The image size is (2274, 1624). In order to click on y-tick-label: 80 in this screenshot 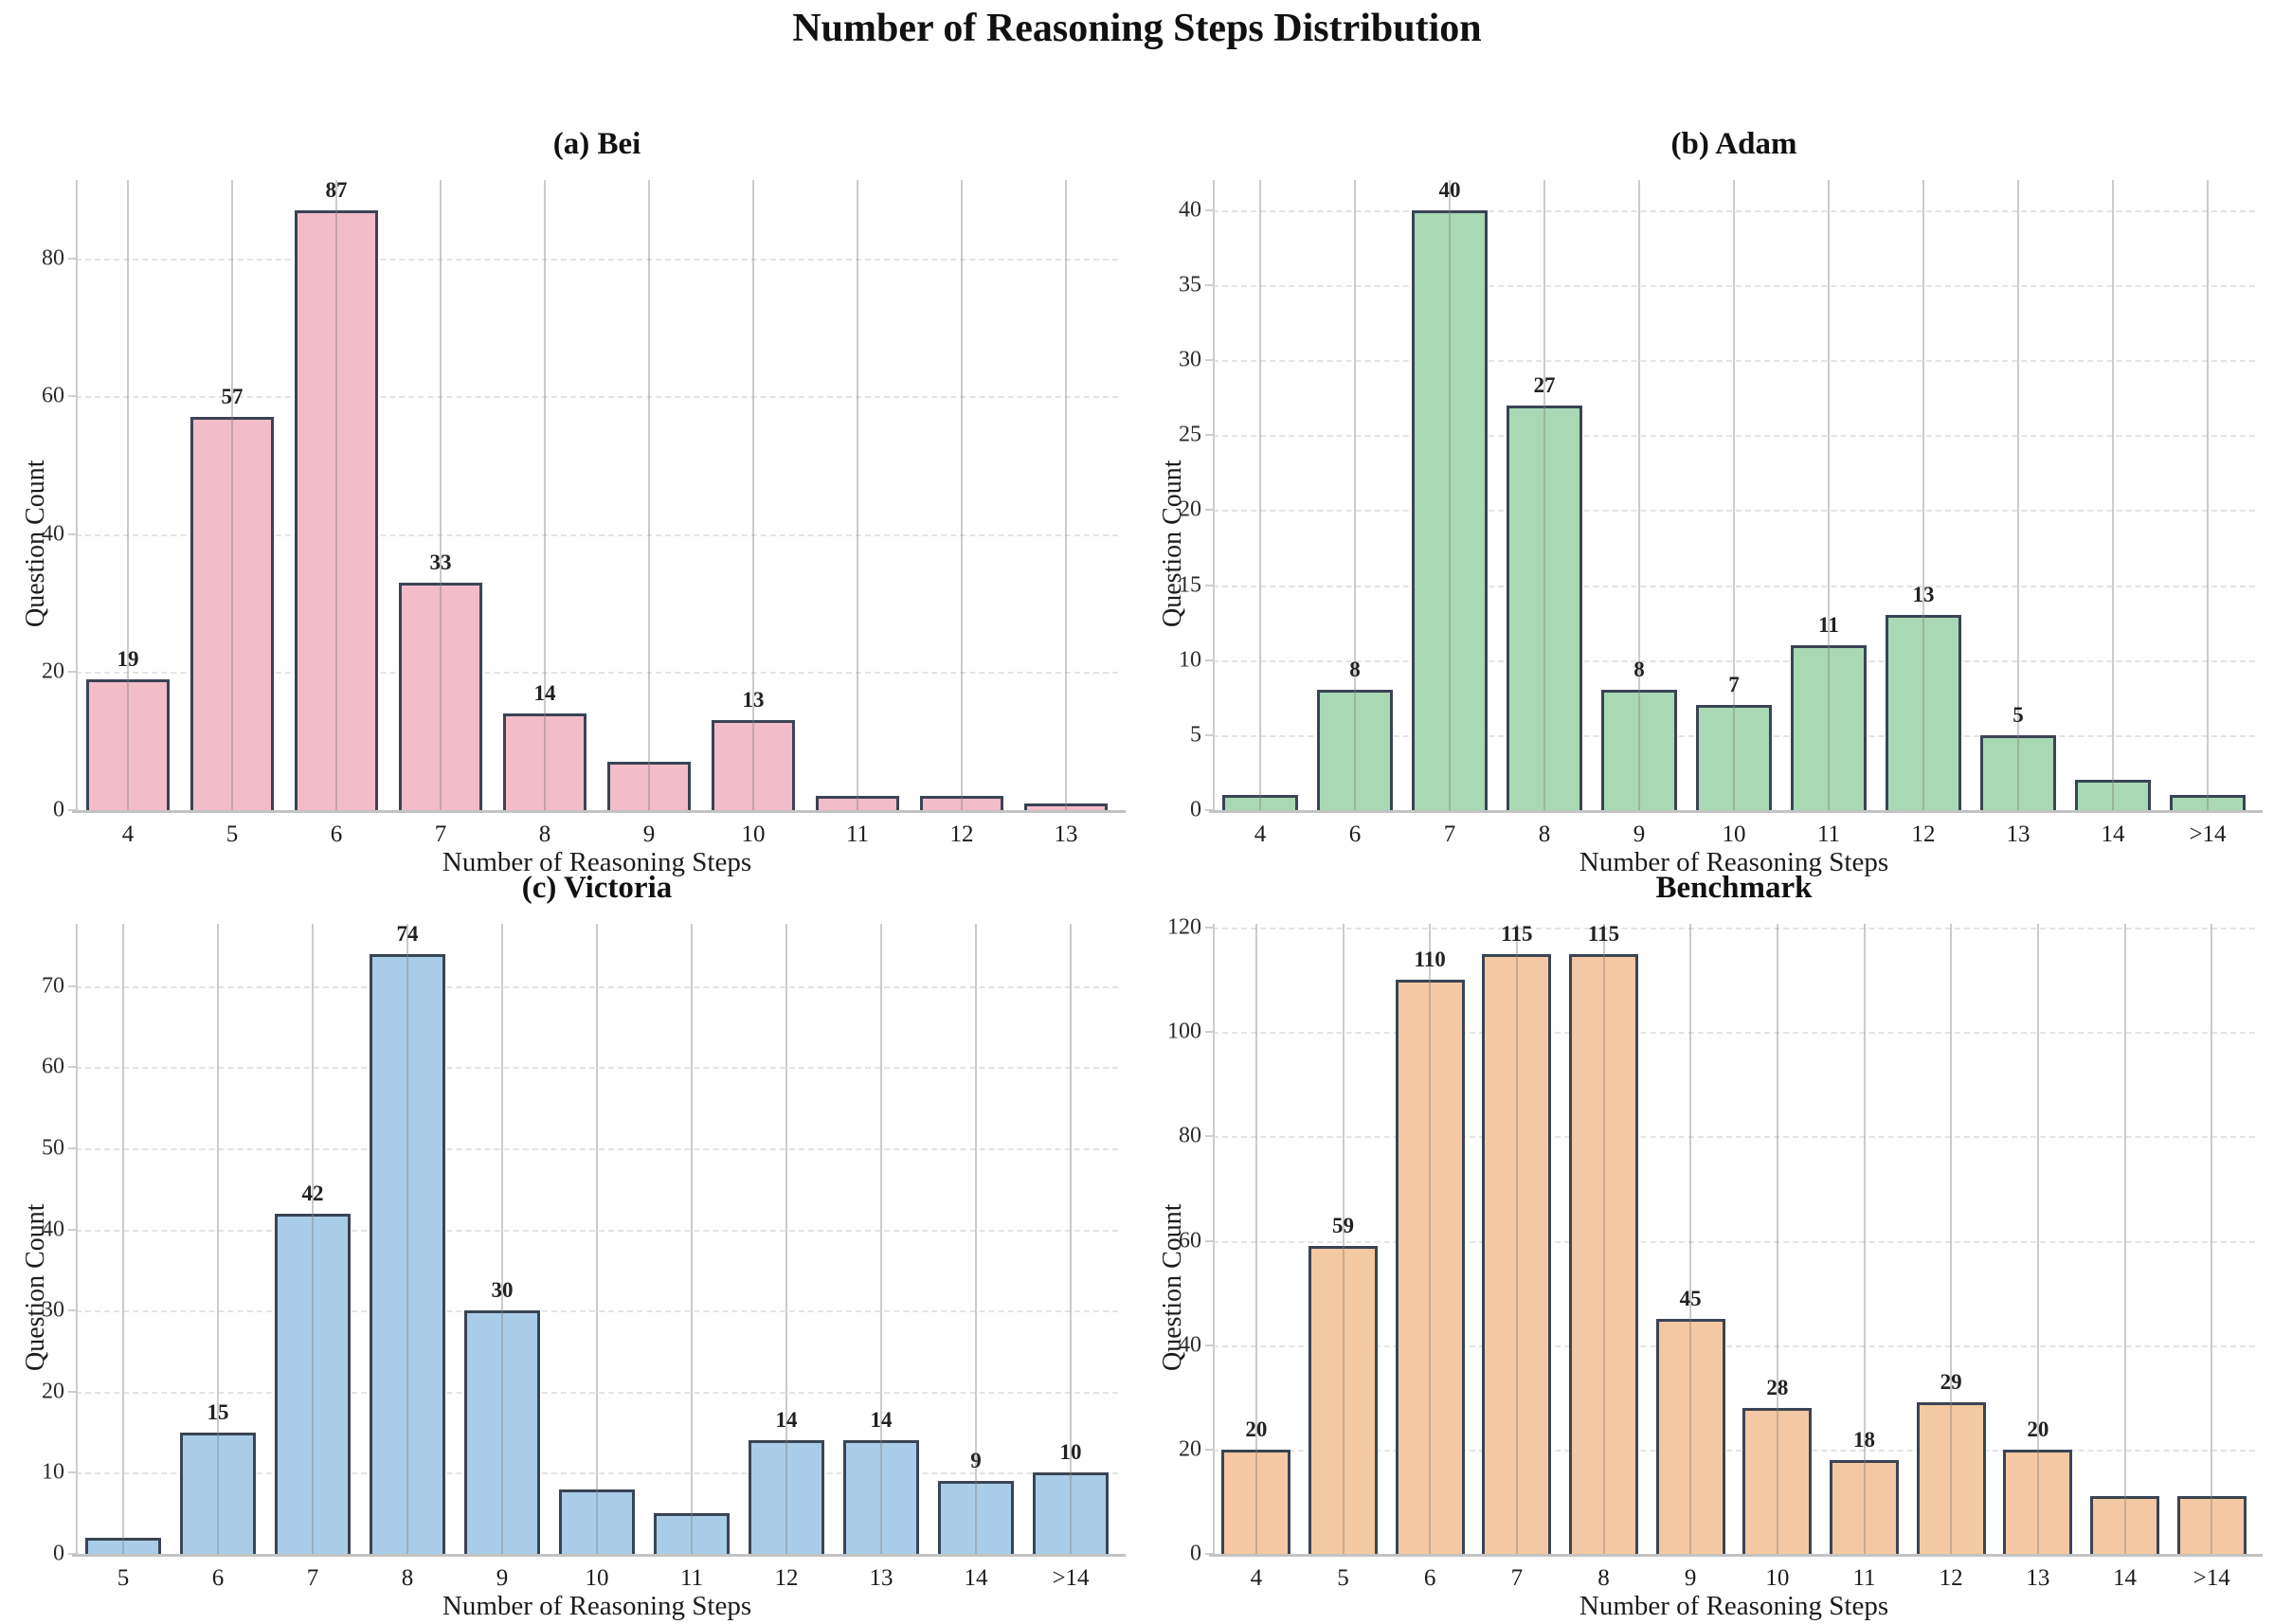, I will do `click(53, 258)`.